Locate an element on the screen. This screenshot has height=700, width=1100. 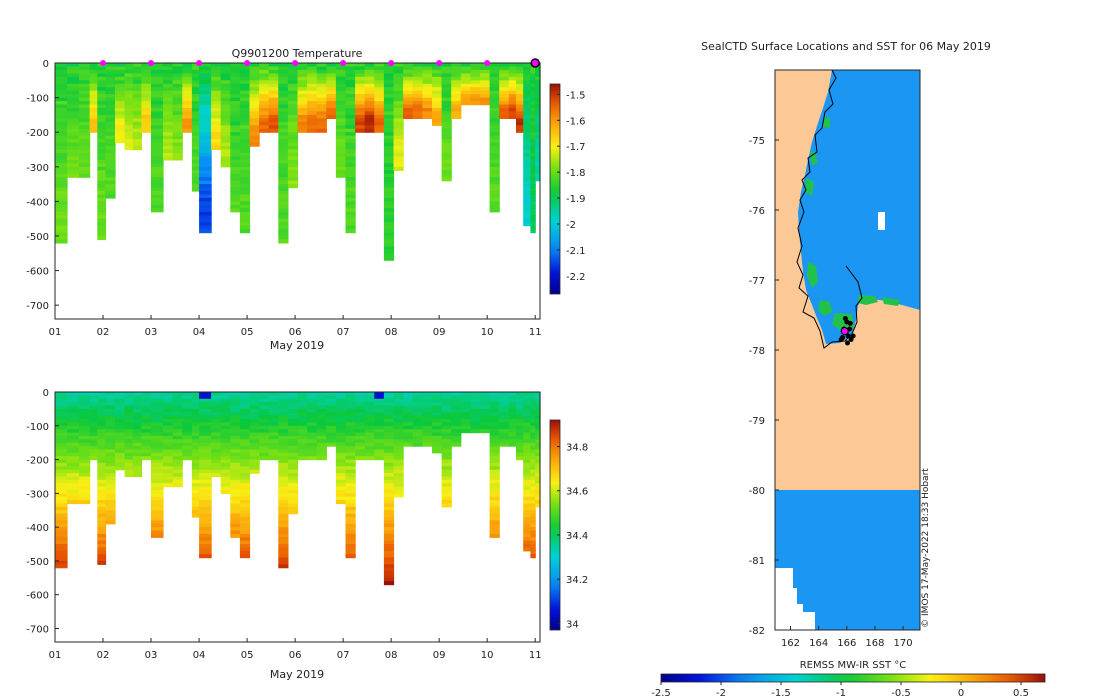
y-tick-label: -100 is located at coordinates (37, 99).